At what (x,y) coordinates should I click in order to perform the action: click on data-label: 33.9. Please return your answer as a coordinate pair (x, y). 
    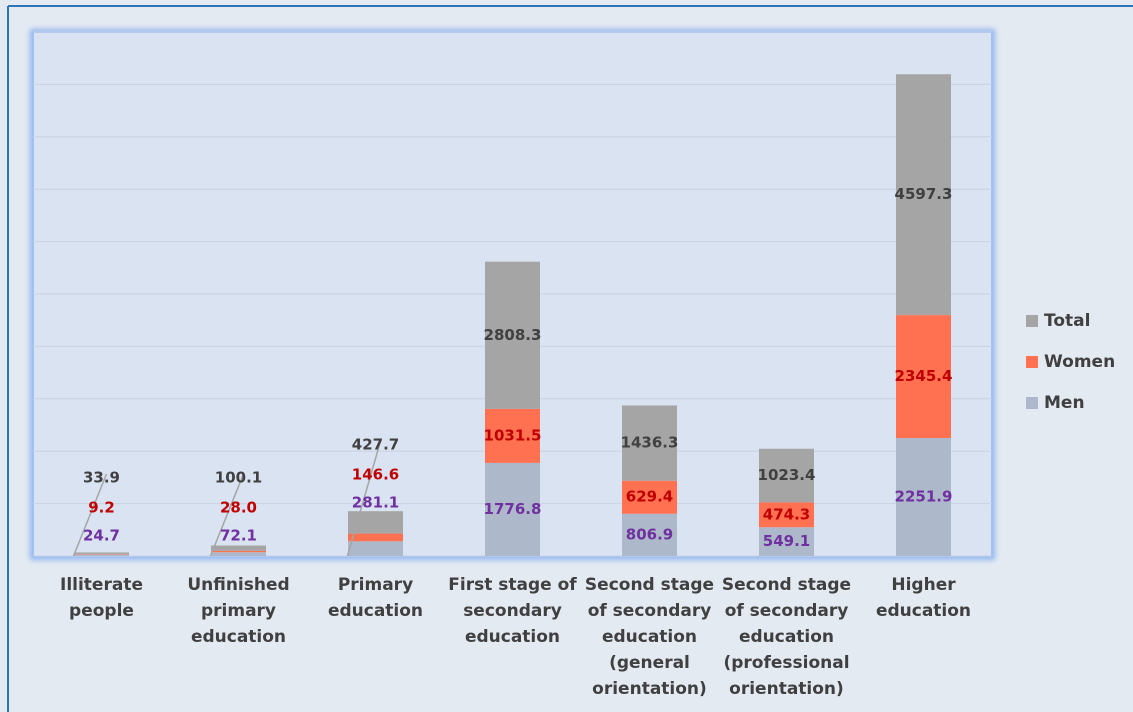
    Looking at the image, I should click on (101, 478).